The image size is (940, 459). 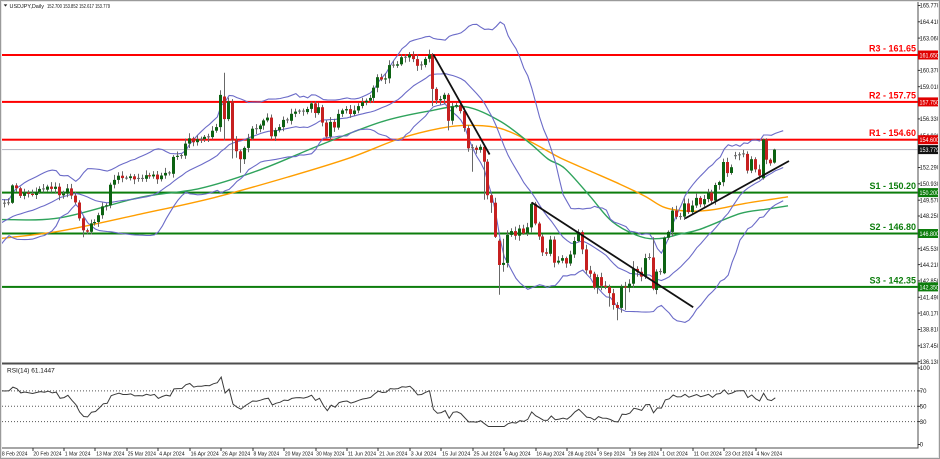 What do you see at coordinates (739, 454) in the screenshot?
I see `svg-text: 23 Oct 2024` at bounding box center [739, 454].